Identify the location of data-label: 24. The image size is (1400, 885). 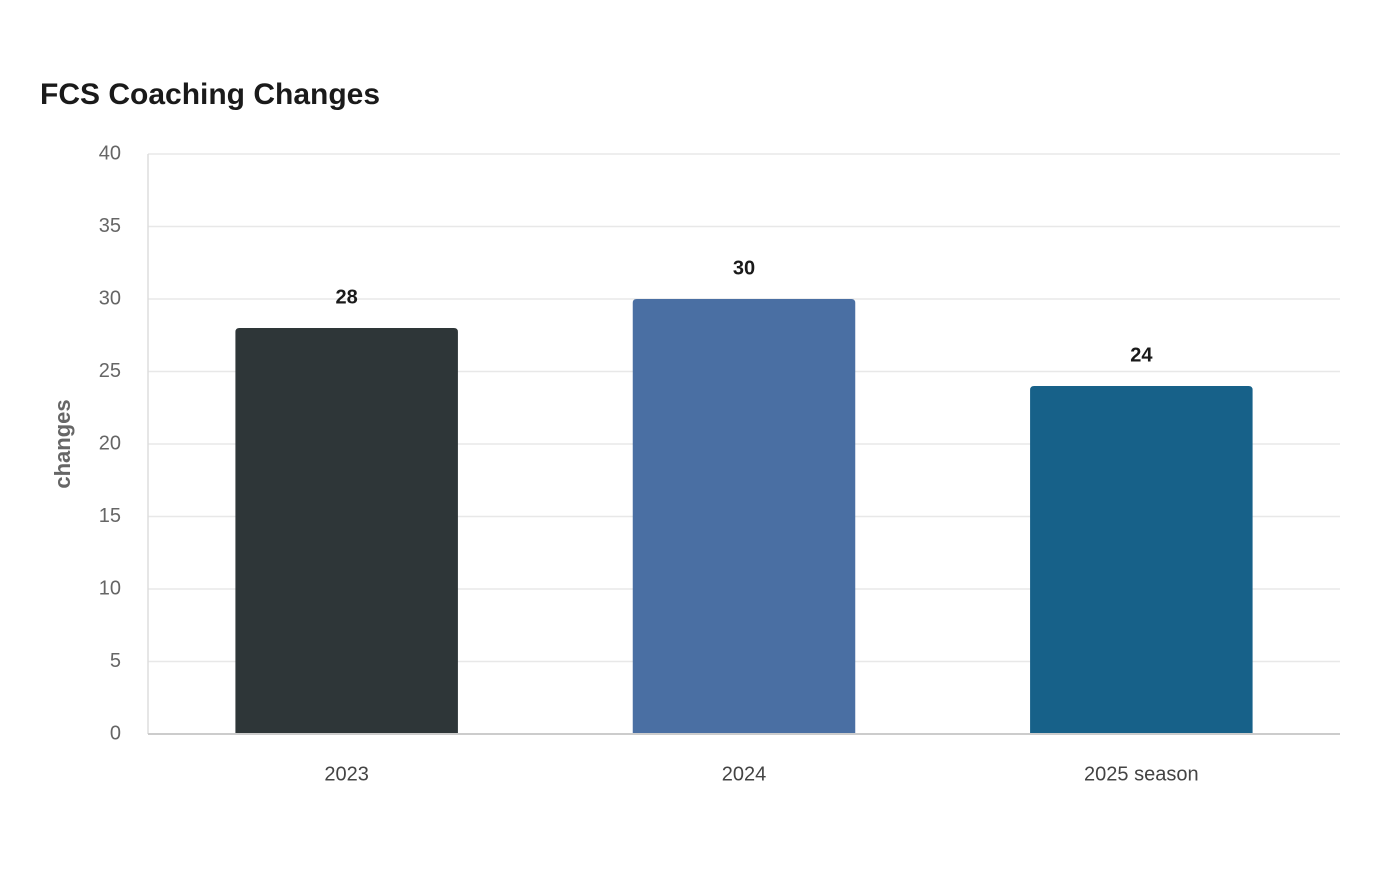
(1141, 355).